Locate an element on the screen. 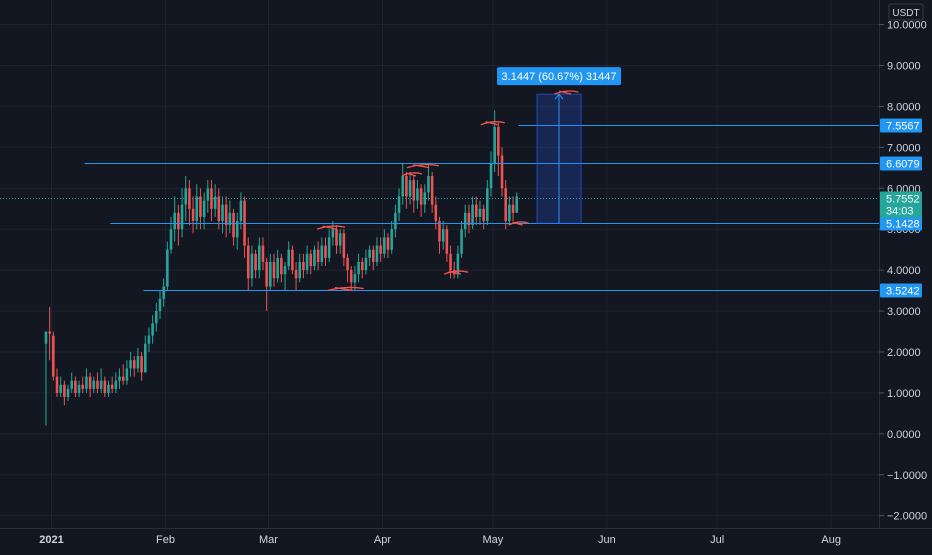 This screenshot has height=555, width=932. currency-label: USDT is located at coordinates (906, 12).